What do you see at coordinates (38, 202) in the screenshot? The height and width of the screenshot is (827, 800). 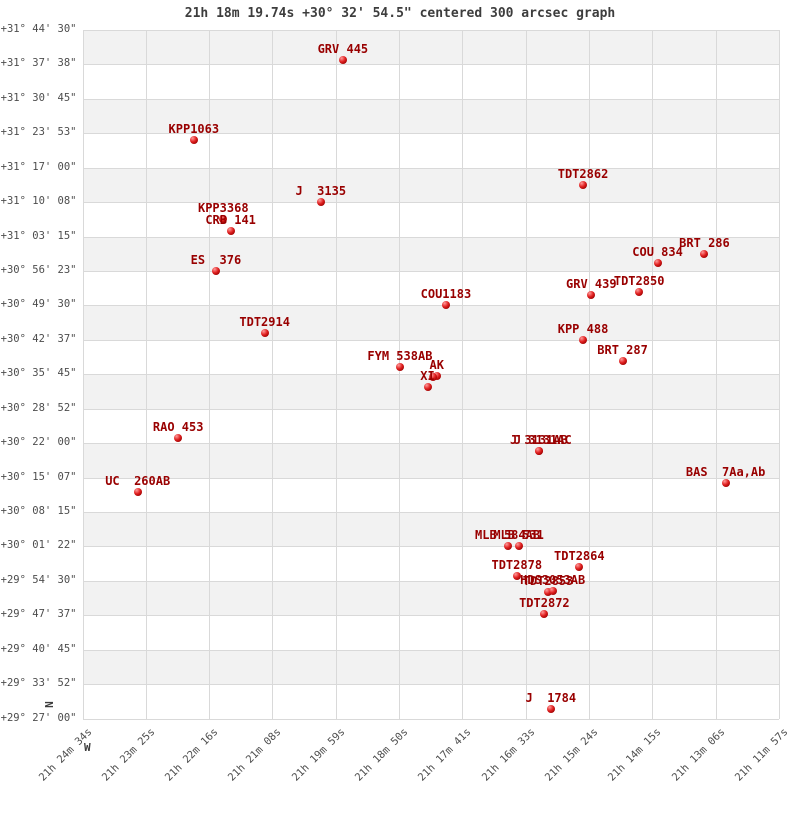 I see `y-axis-tick-label: +31° 10' 08"` at bounding box center [38, 202].